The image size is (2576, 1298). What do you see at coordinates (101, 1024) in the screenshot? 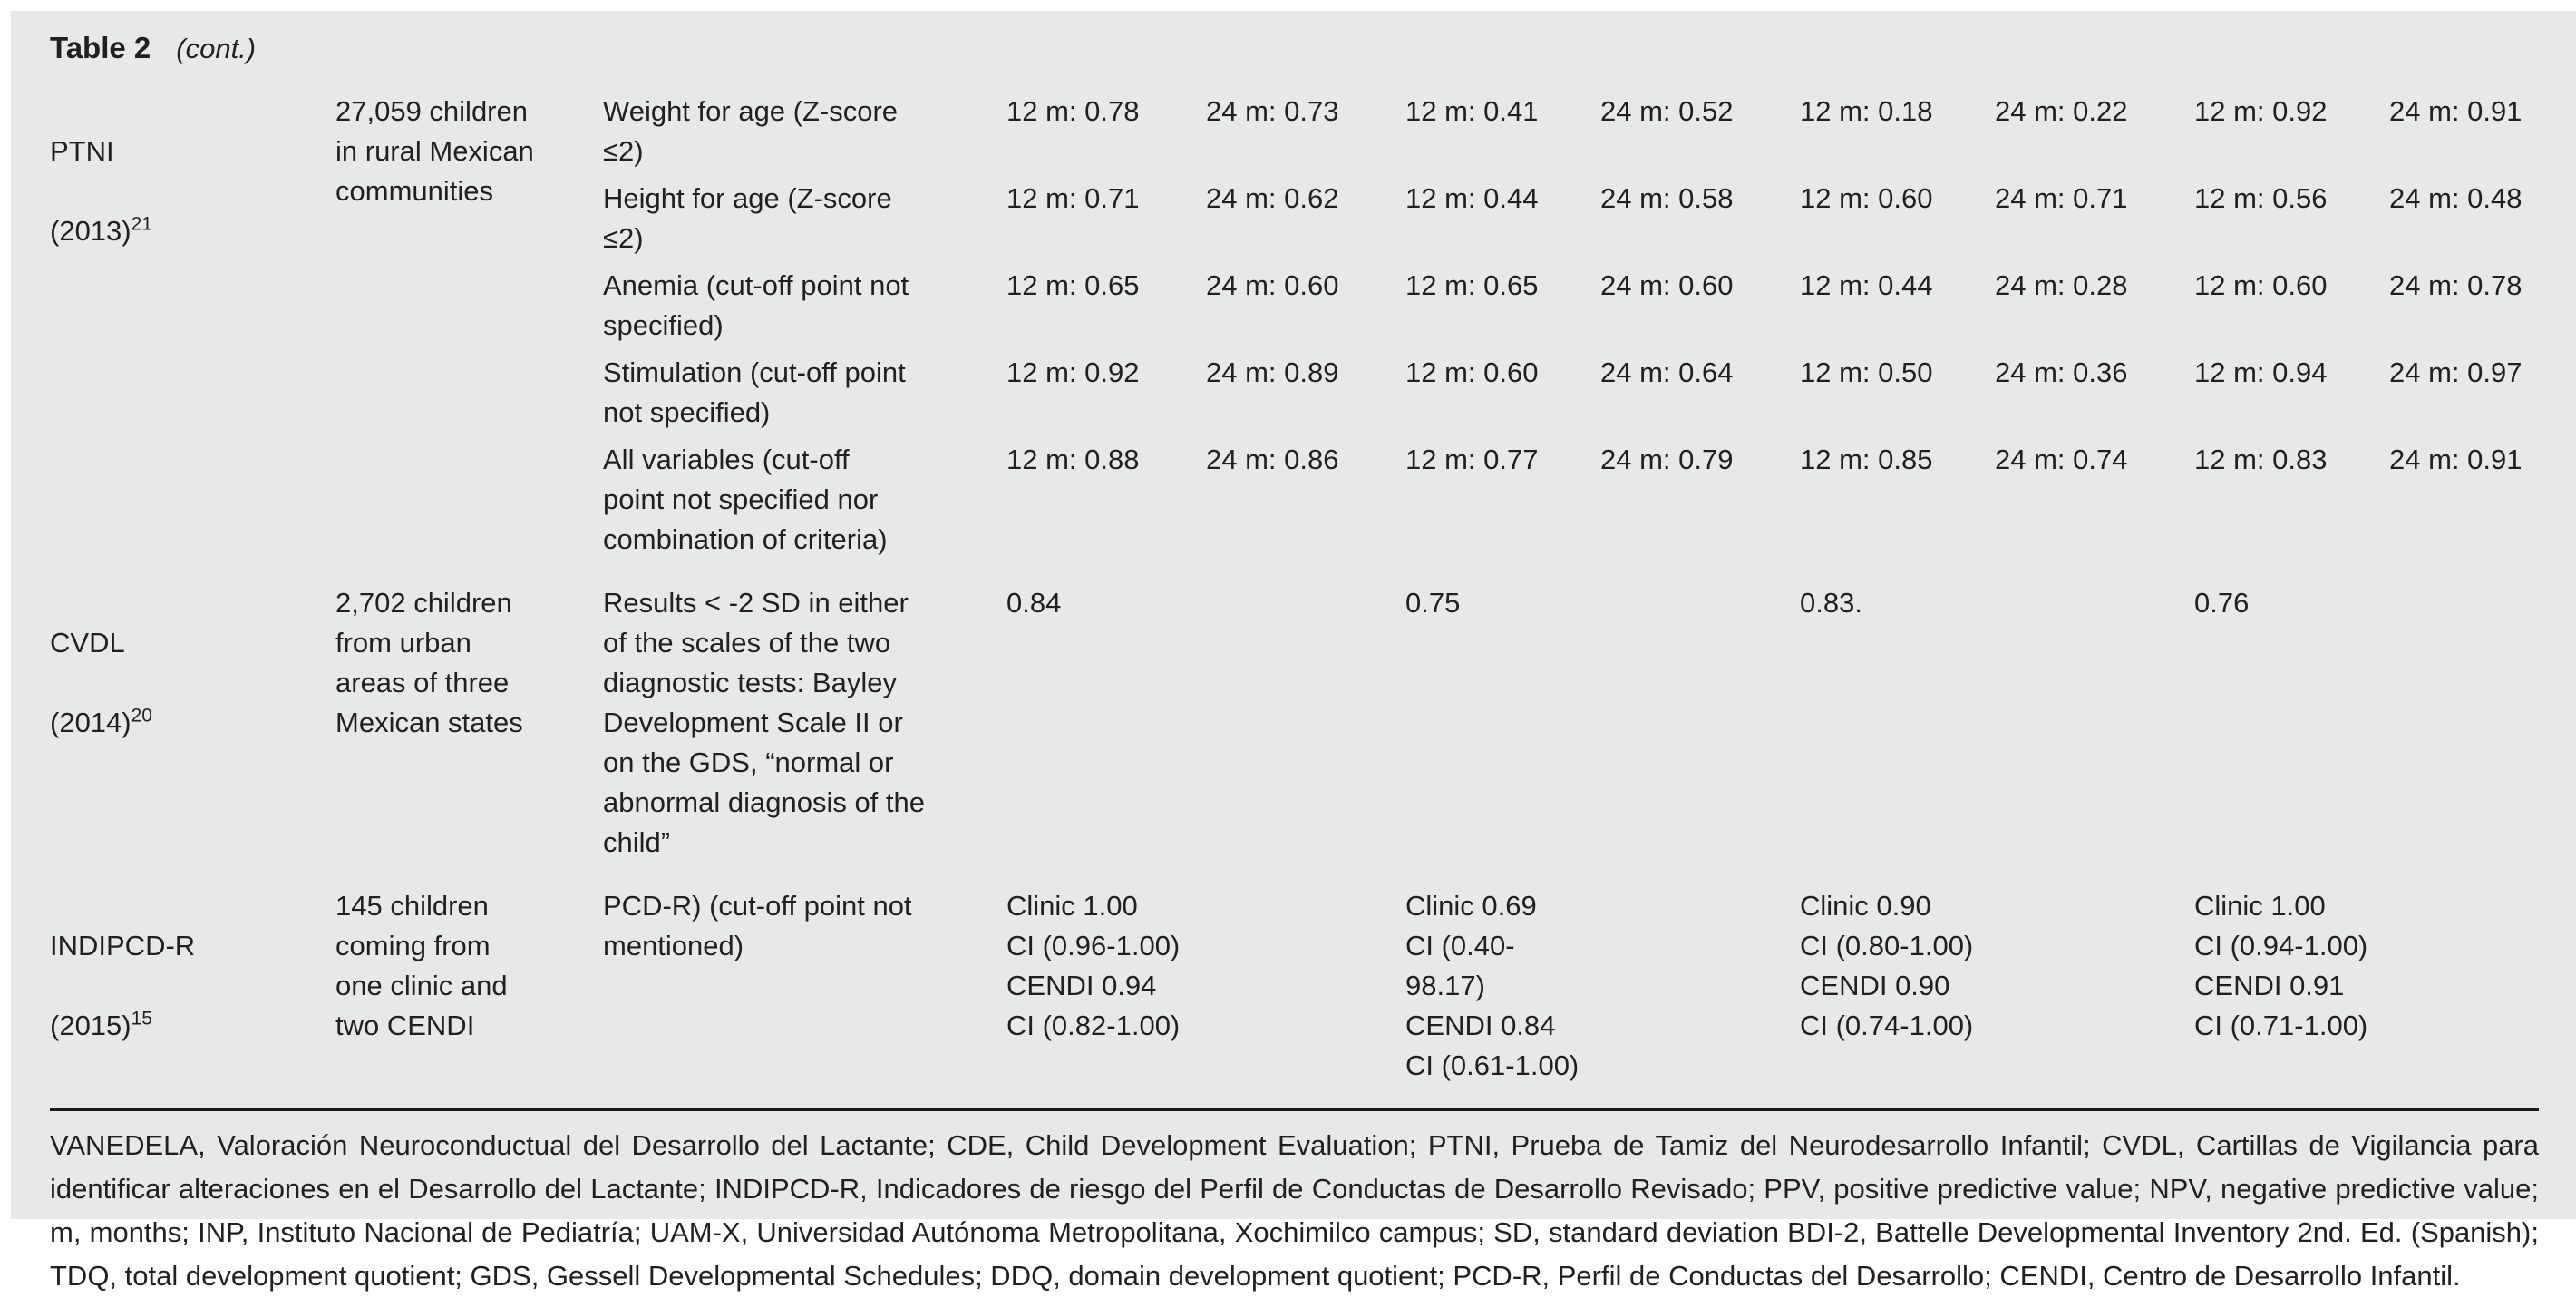
I see `study-year: (2015)15` at bounding box center [101, 1024].